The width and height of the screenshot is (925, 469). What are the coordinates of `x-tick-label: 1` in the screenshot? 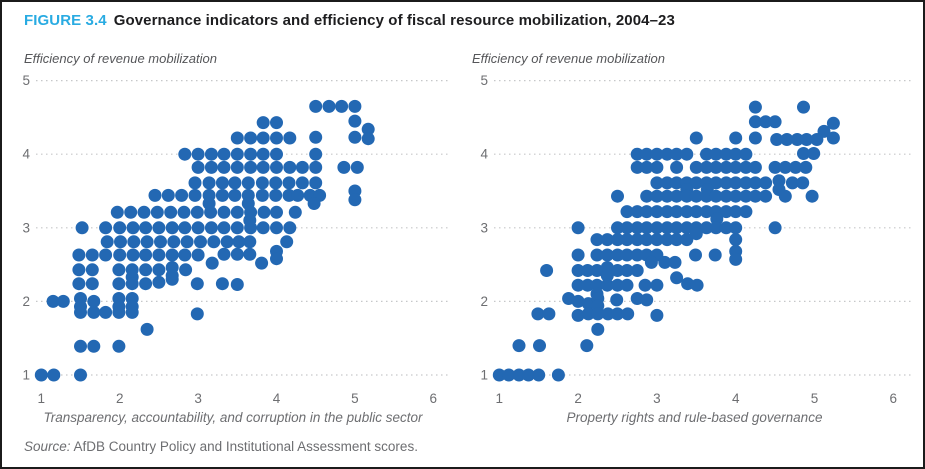 It's located at (42, 398).